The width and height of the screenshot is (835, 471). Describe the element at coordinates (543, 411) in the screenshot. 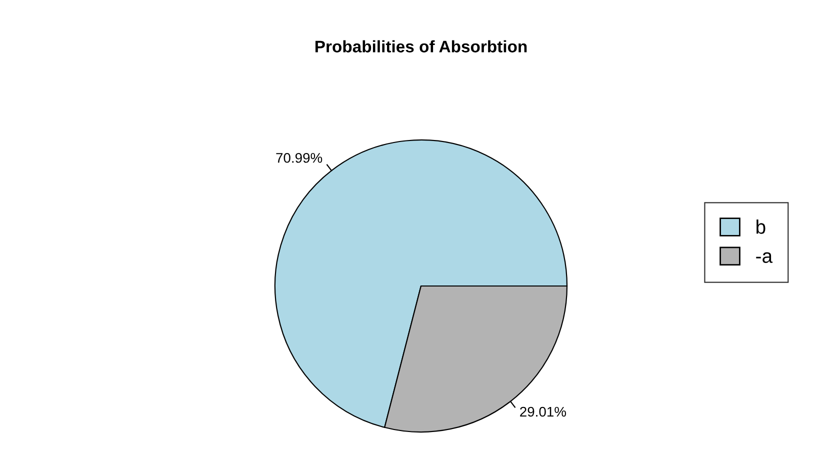

I see `data-label: 29.01%` at that location.